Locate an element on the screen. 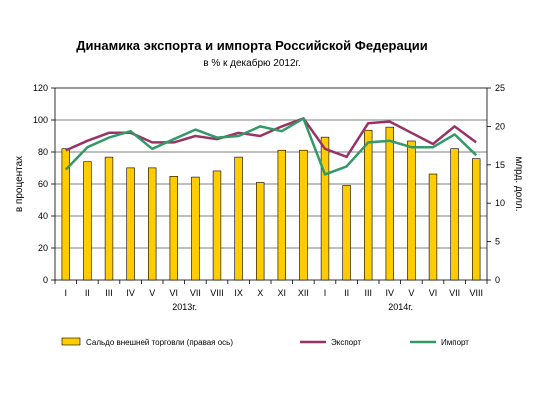 The image size is (534, 400). y-tick-label-left: 100 is located at coordinates (40, 120).